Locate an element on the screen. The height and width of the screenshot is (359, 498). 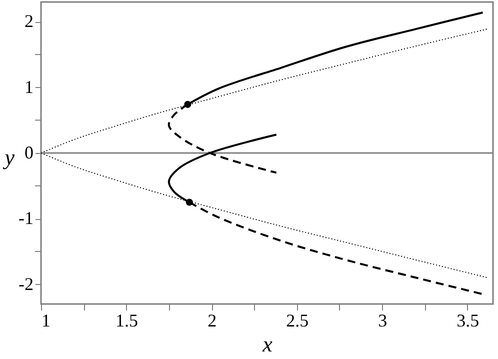
x-tick-label: 3.5 is located at coordinates (468, 320).